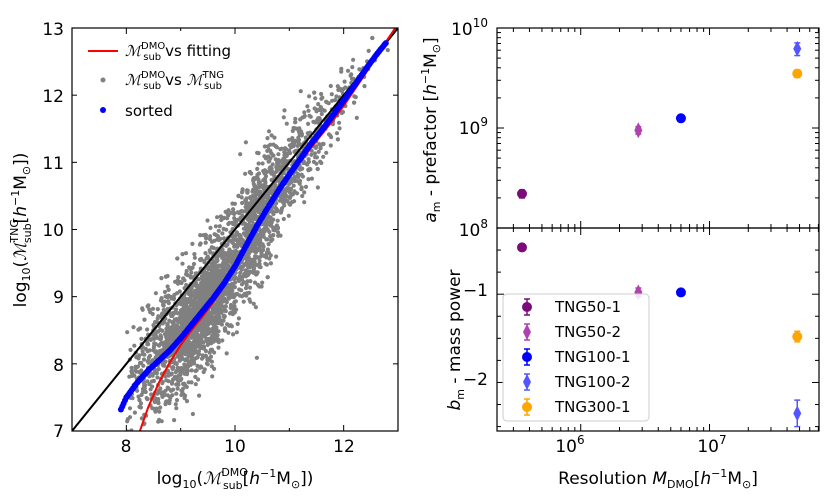  I want to click on left-xtick-label: 8, so click(126, 447).